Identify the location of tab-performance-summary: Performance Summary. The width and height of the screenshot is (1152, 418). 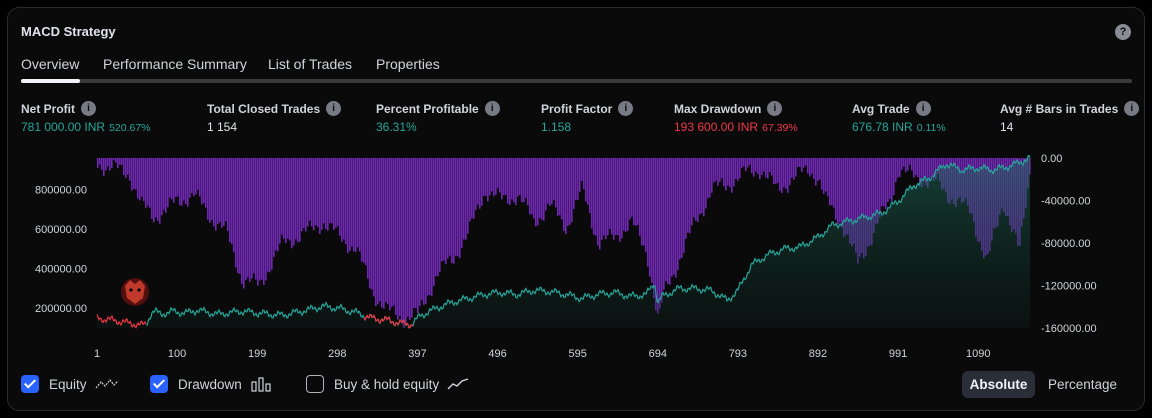
(175, 64).